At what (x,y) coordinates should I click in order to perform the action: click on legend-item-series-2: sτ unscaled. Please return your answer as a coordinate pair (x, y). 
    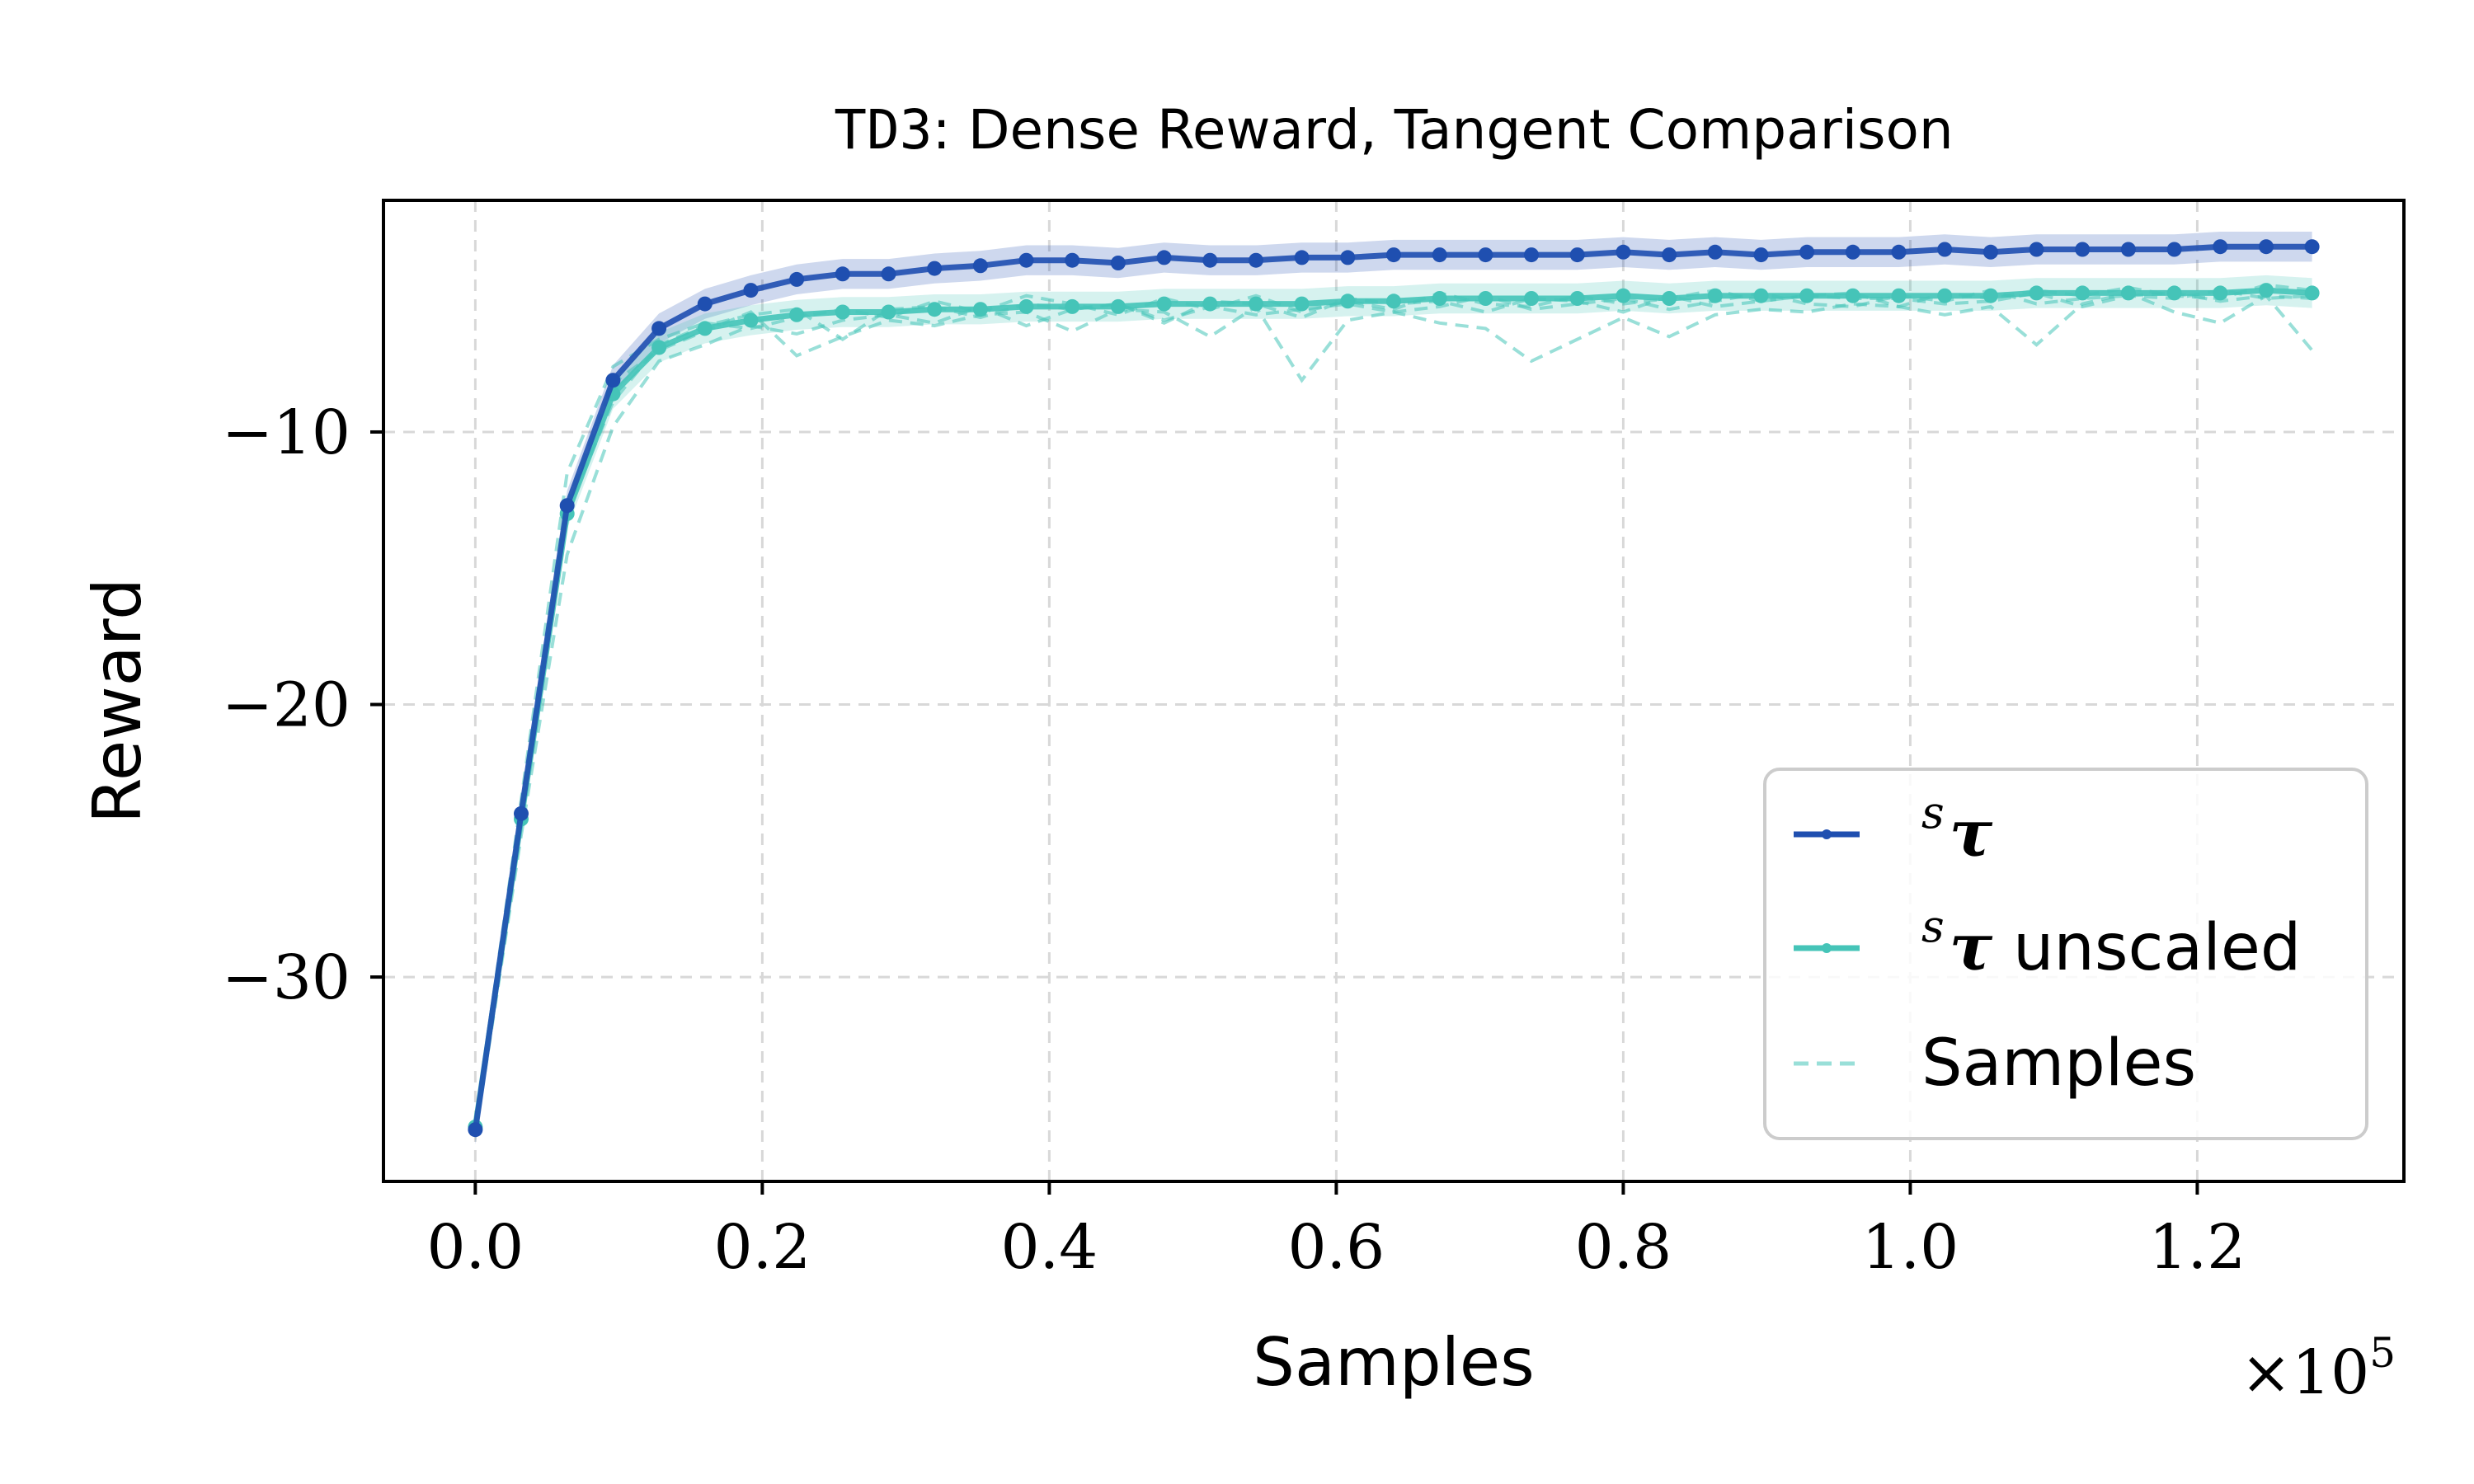
    Looking at the image, I should click on (2047, 942).